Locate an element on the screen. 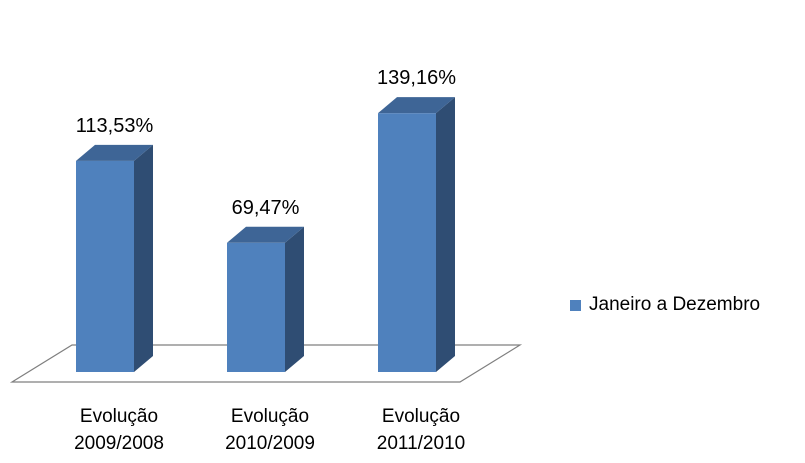  data-label: 139,16% is located at coordinates (416, 78).